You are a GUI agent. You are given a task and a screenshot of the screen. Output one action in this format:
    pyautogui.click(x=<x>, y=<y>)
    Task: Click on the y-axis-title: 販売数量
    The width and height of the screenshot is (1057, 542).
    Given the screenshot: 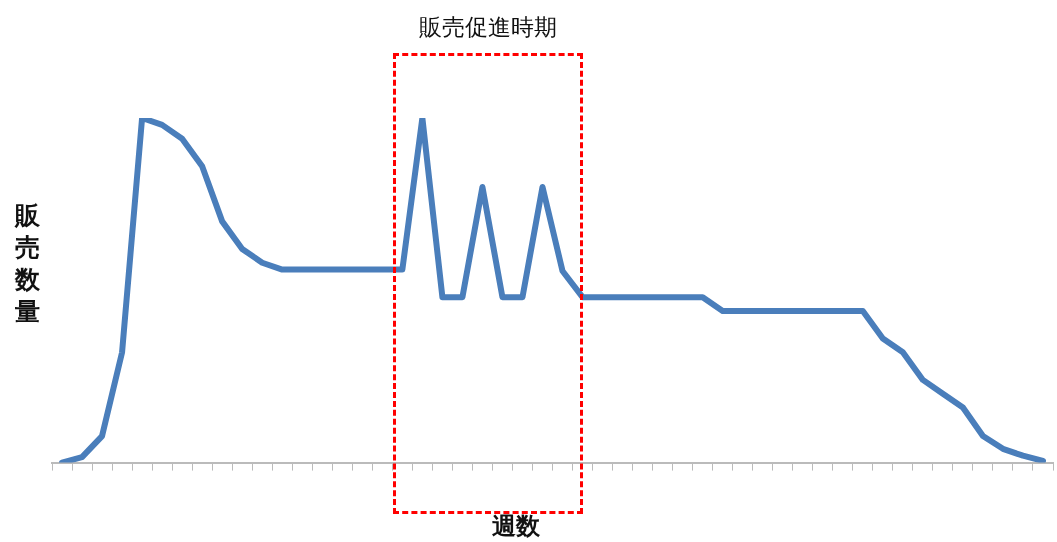 What is the action you would take?
    pyautogui.click(x=27, y=264)
    